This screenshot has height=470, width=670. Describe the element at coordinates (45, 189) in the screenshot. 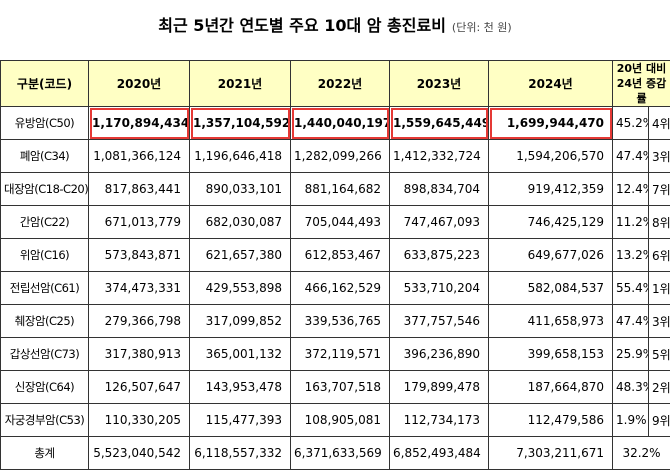

I see `row-label: 대장암(C18-C20)` at that location.